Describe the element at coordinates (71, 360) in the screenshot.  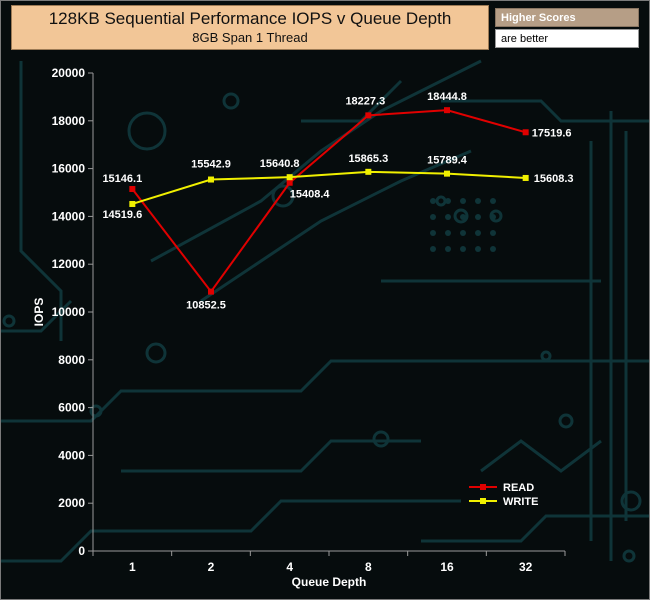
I see `y-tick-label: 8000` at that location.